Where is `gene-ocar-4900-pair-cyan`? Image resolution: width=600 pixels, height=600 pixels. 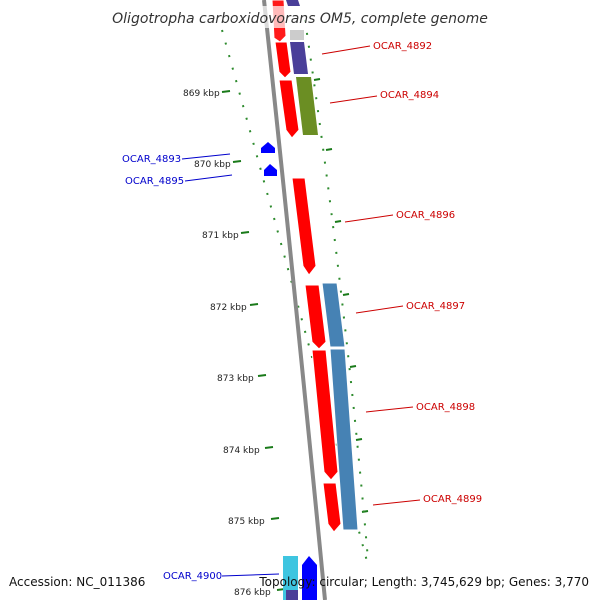
gene-ocar-4900-pair-cyan is located at coordinates (290, 578).